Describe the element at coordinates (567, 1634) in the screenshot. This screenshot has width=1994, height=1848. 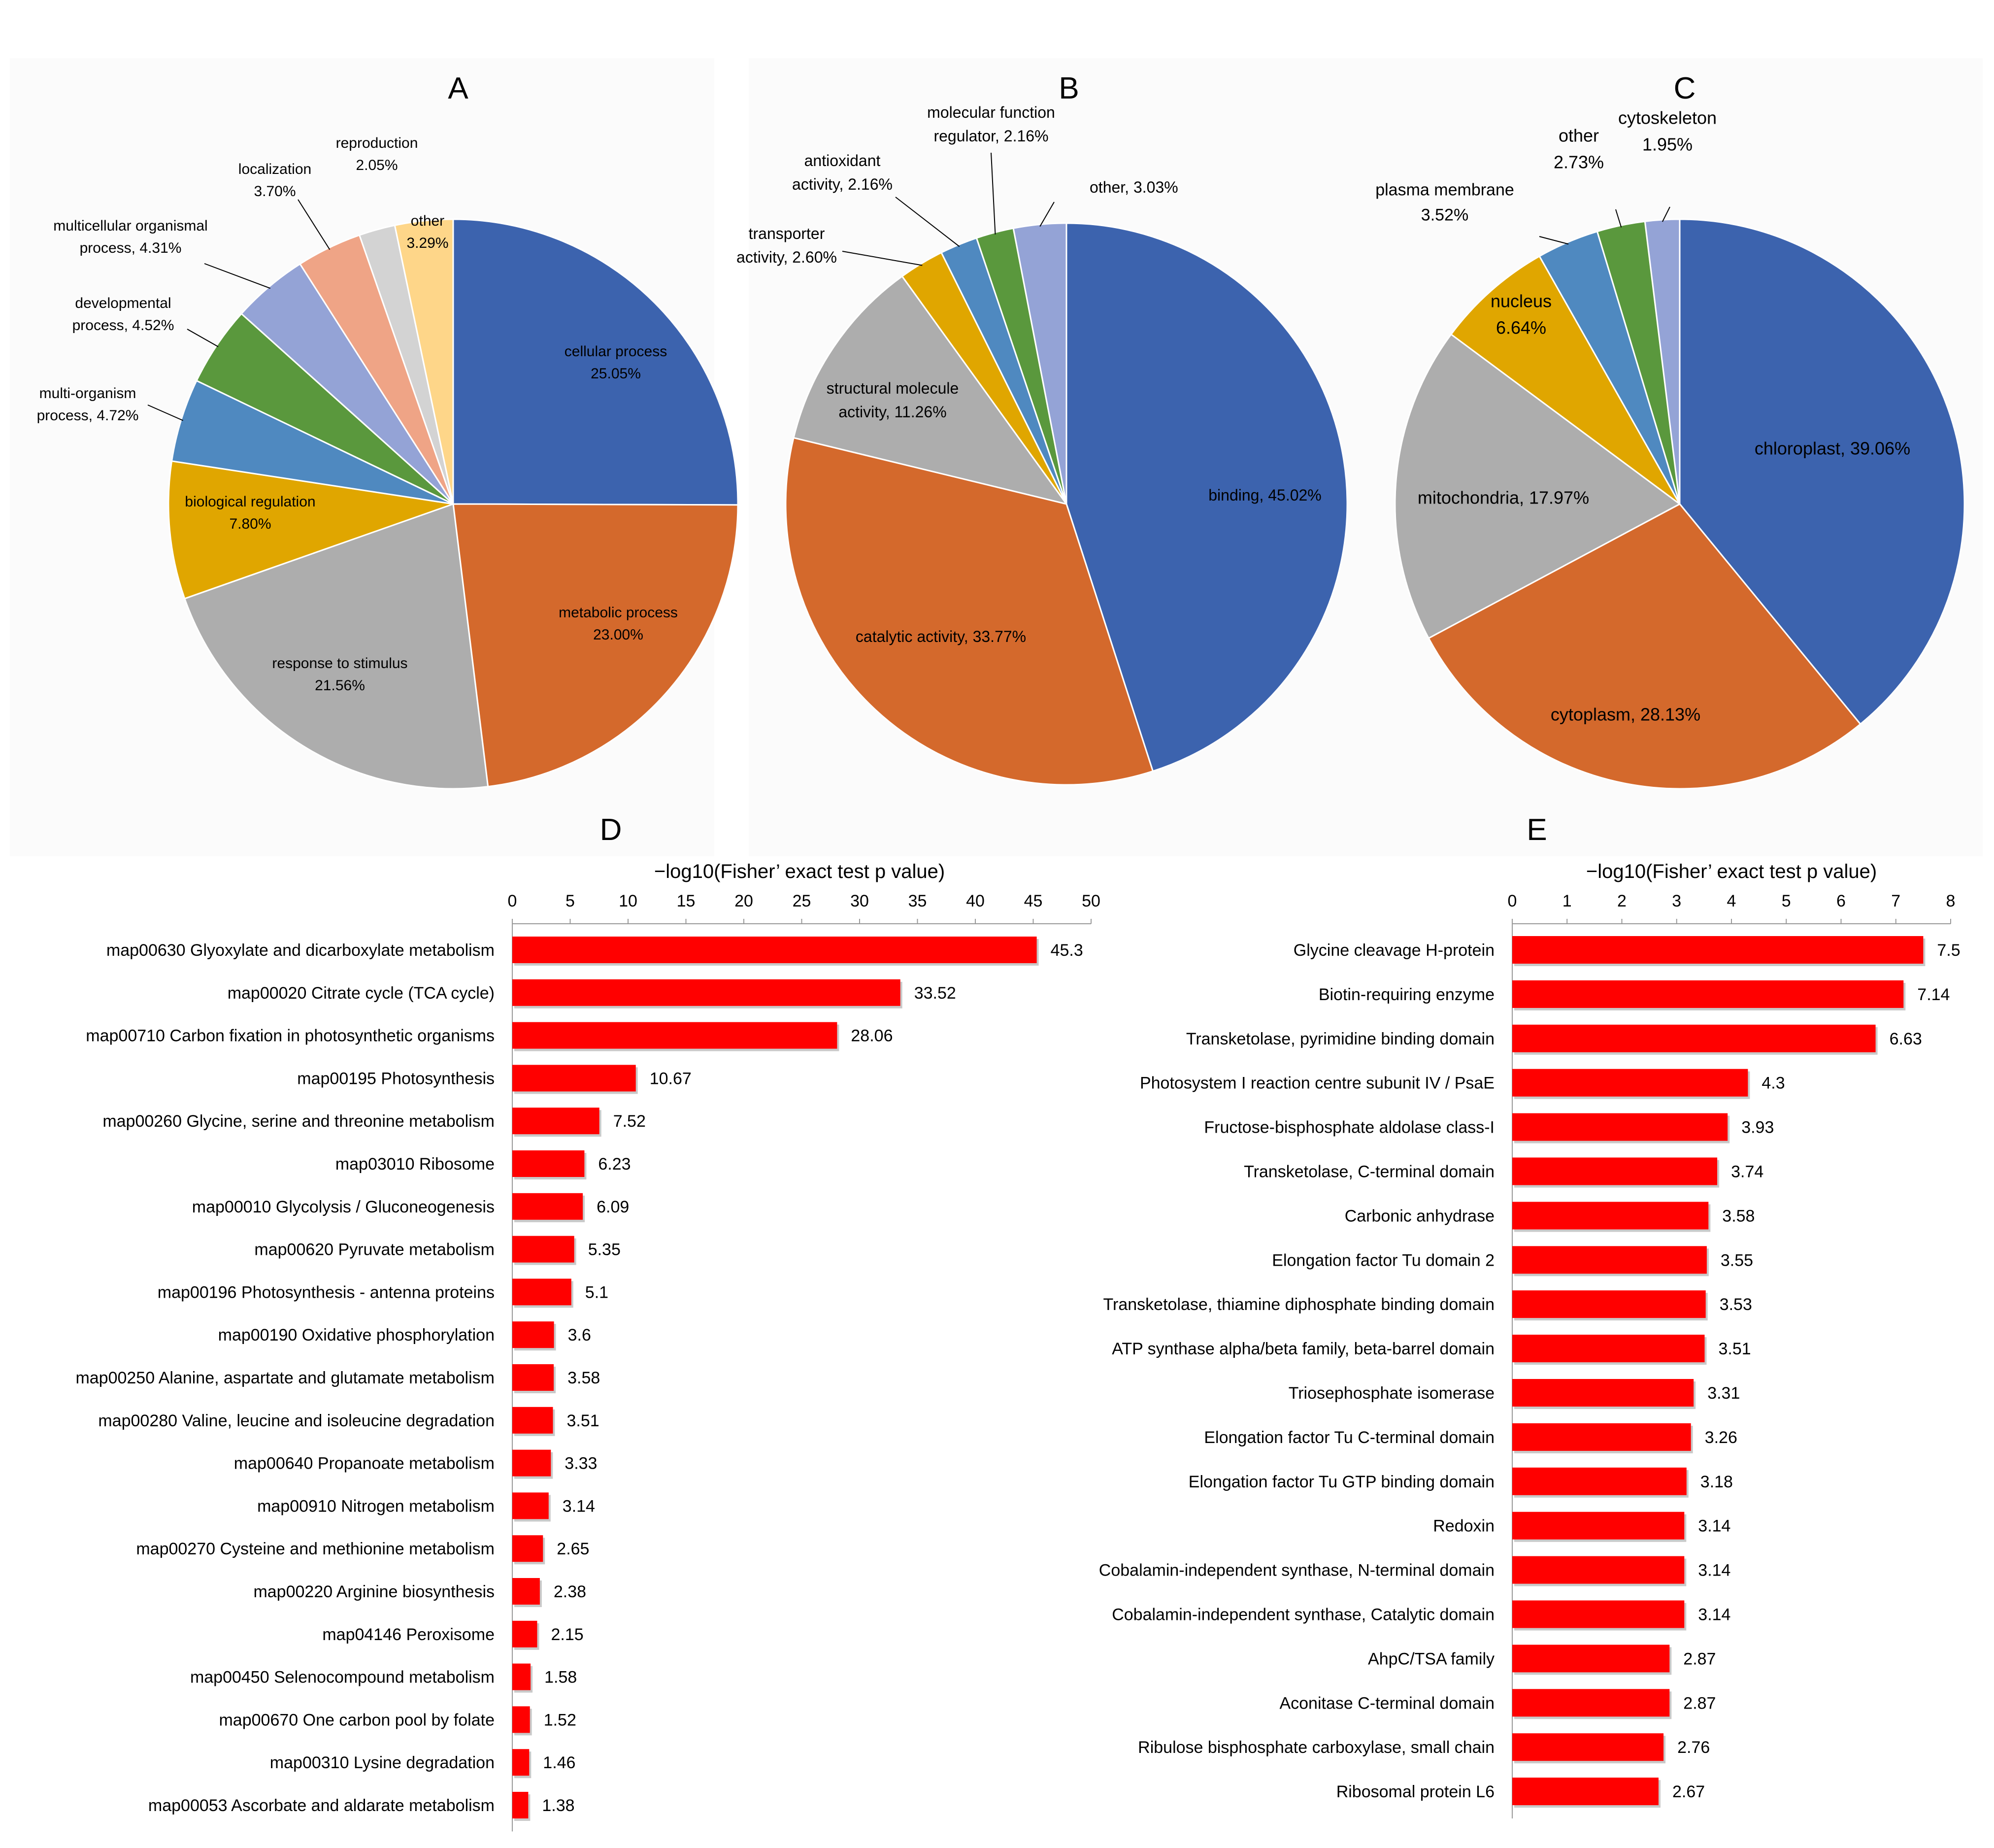
I see `bar-value-label: 2.15` at that location.